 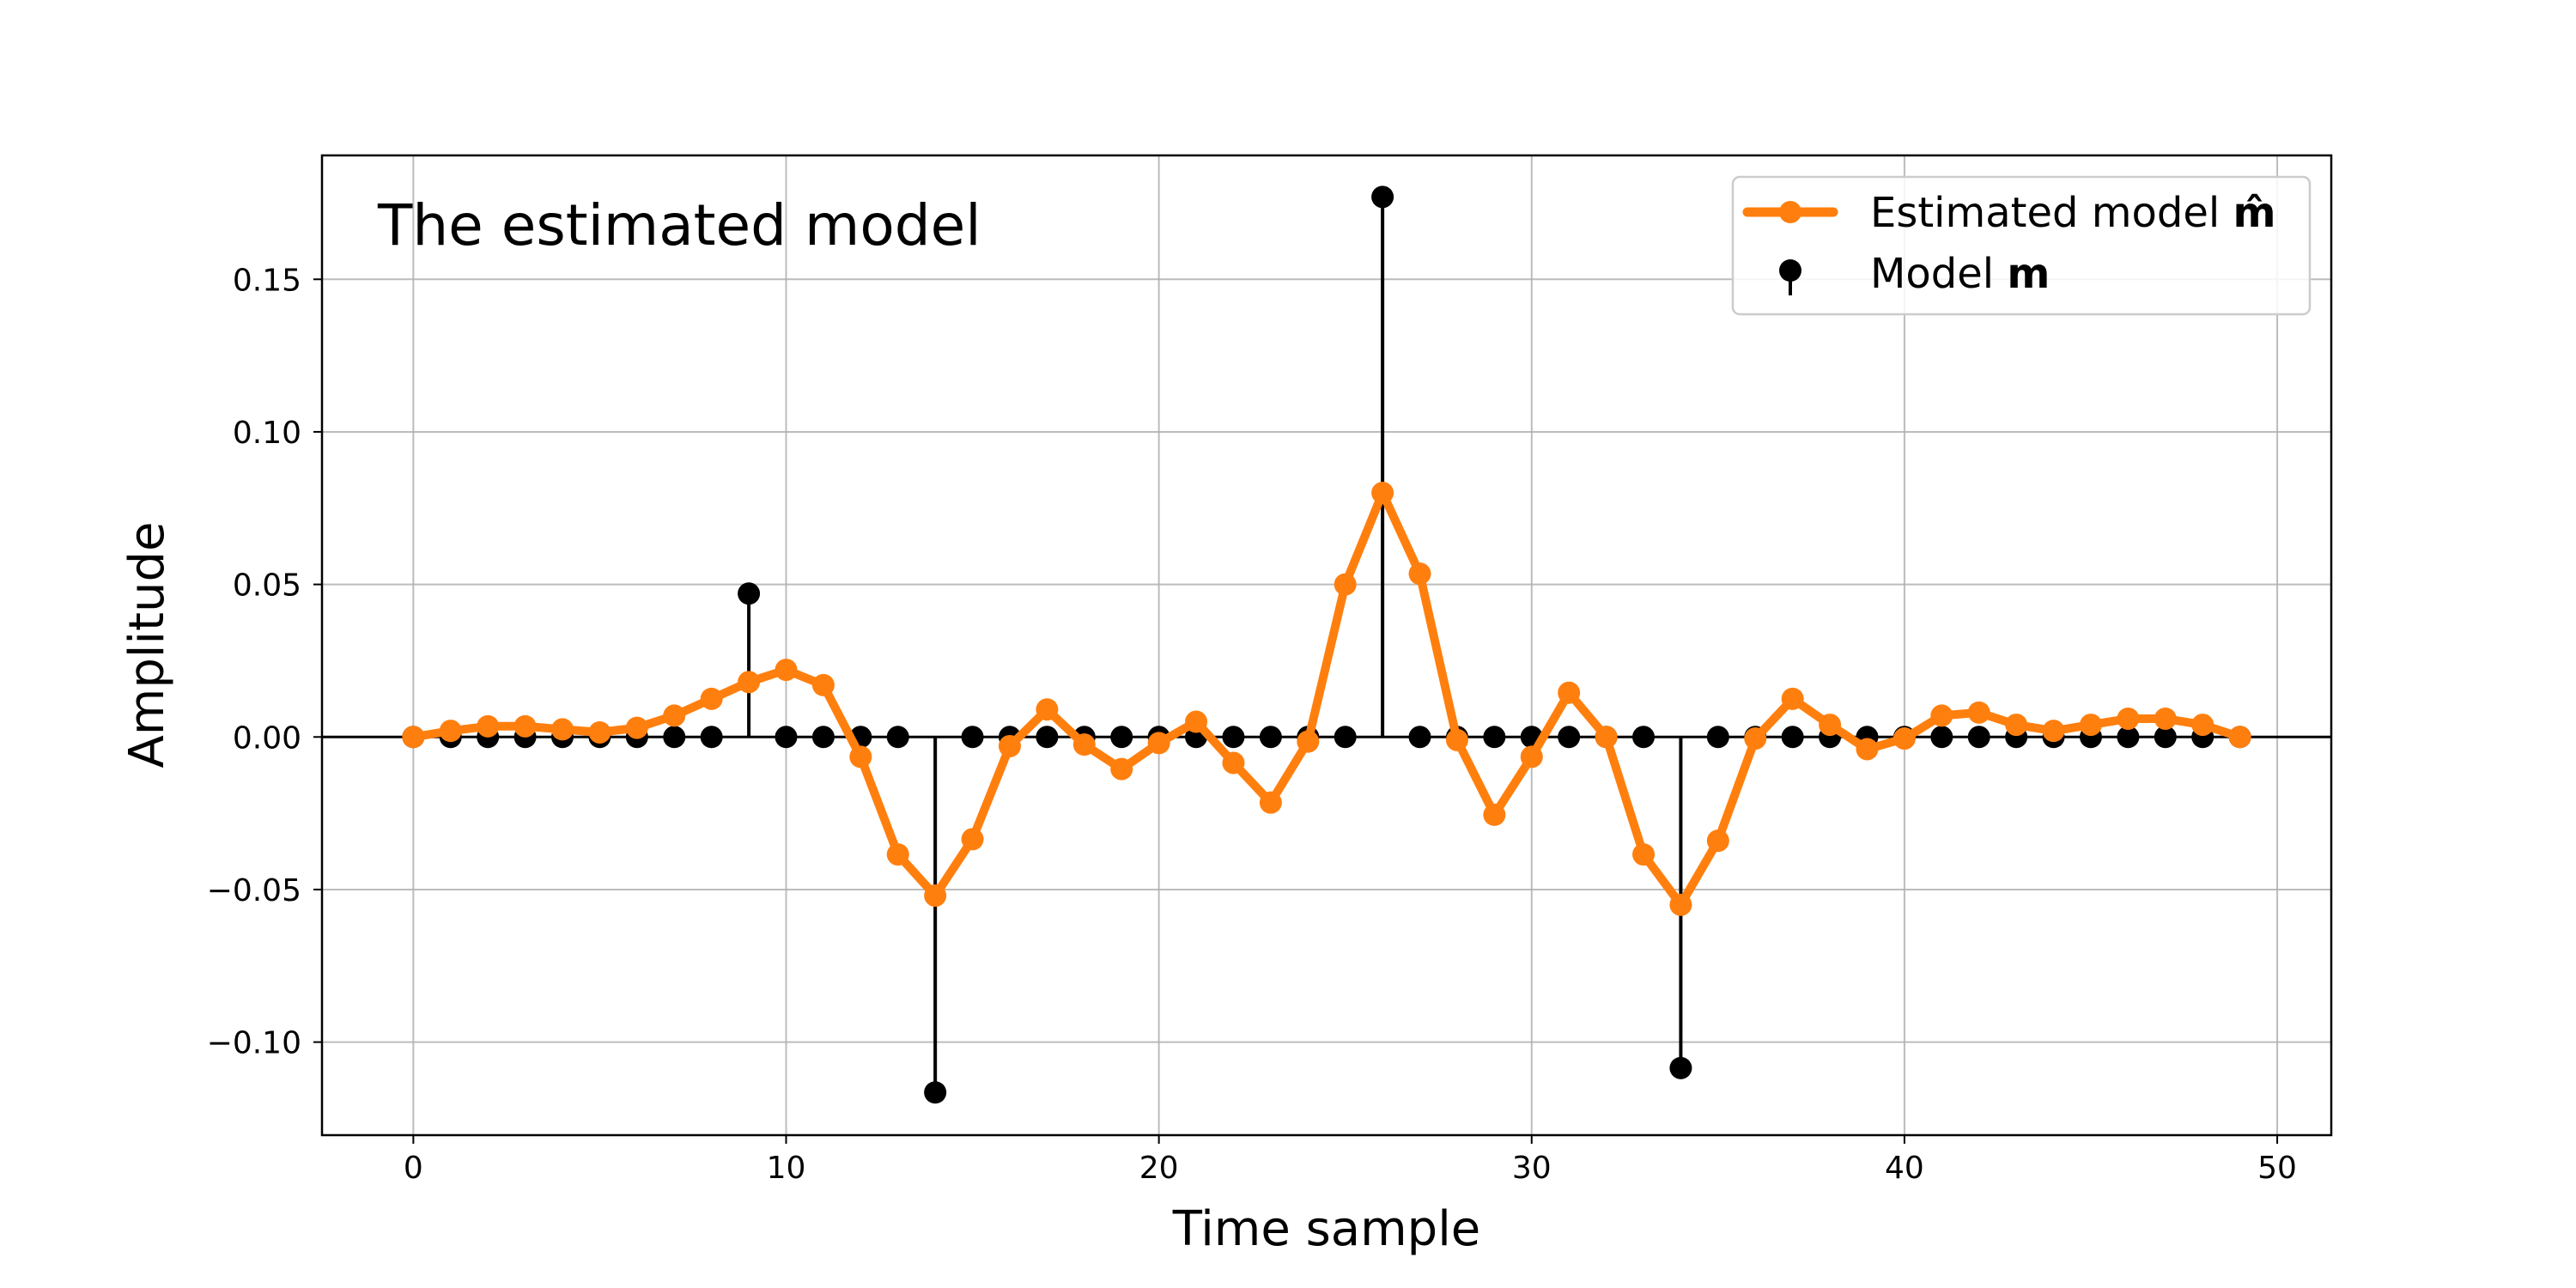 I want to click on x-tick-label: 10, so click(x=786, y=1169).